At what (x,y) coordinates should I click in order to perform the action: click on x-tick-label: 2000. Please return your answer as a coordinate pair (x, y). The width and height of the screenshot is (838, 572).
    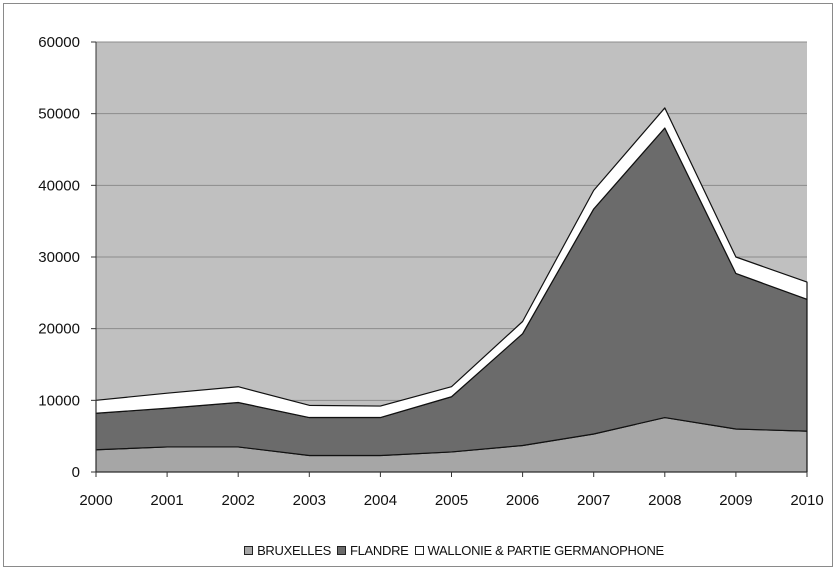
    Looking at the image, I should click on (95, 500).